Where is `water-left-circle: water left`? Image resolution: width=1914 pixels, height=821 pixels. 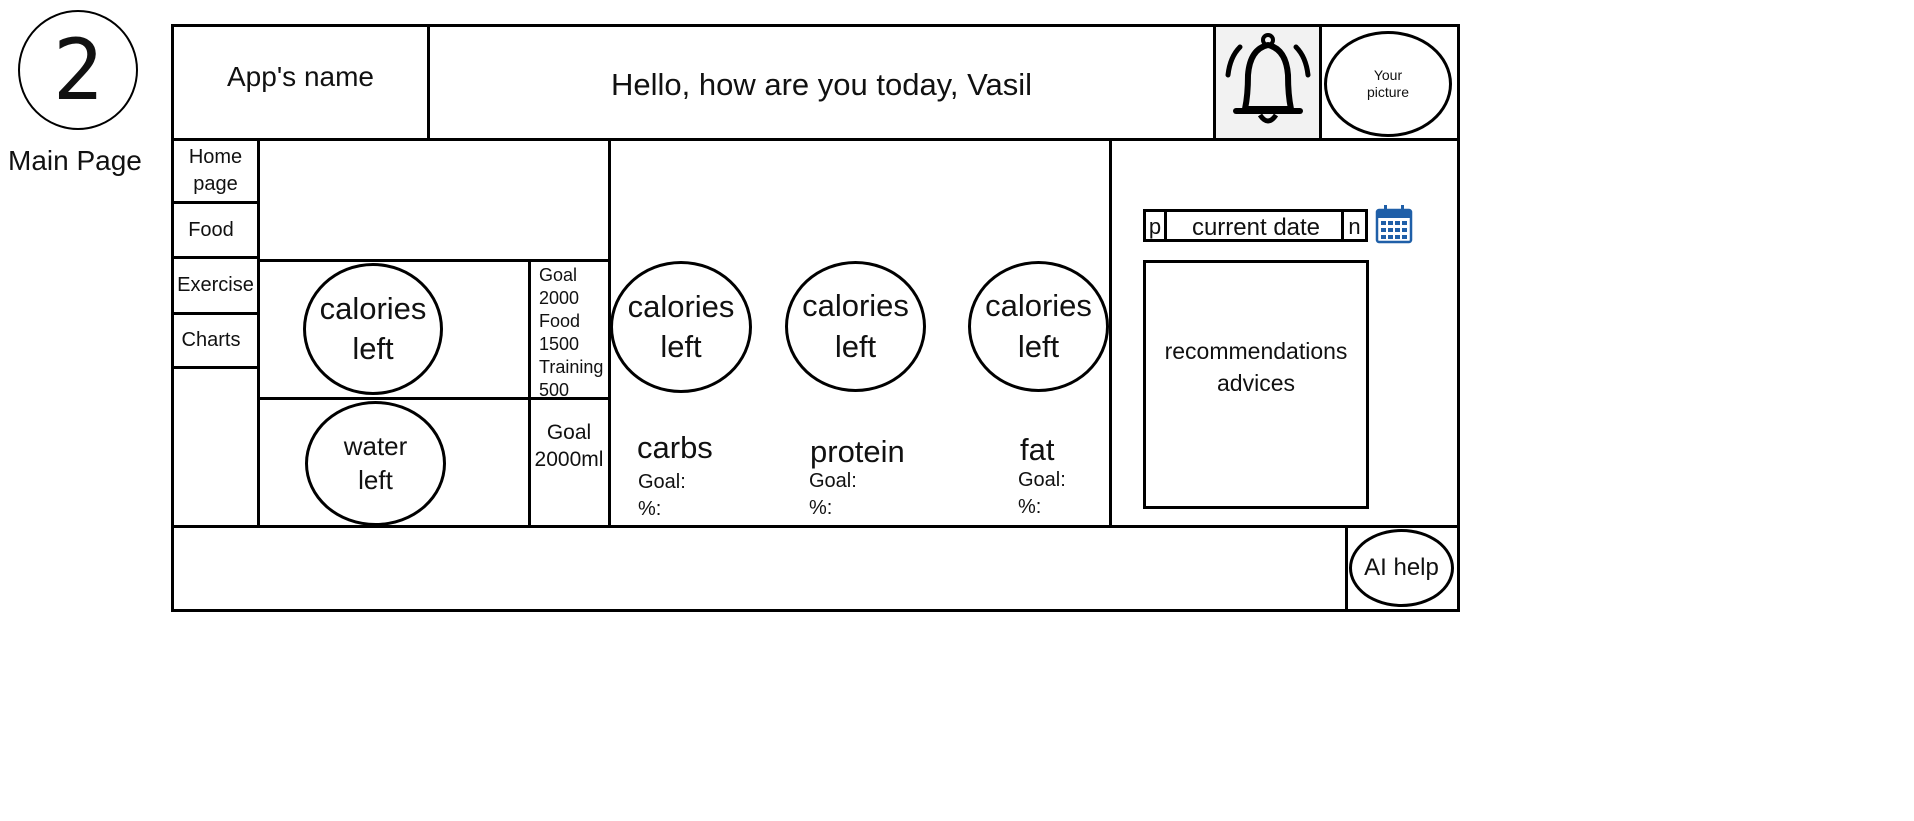 water-left-circle: water left is located at coordinates (375, 463).